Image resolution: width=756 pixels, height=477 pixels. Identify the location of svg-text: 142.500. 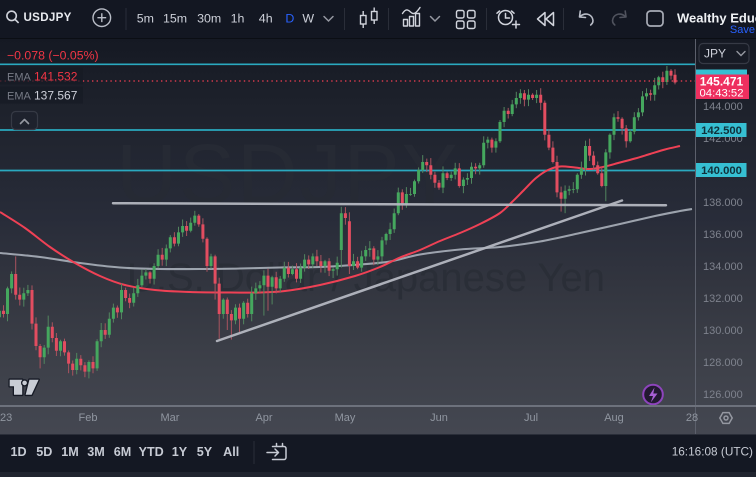
(721, 131).